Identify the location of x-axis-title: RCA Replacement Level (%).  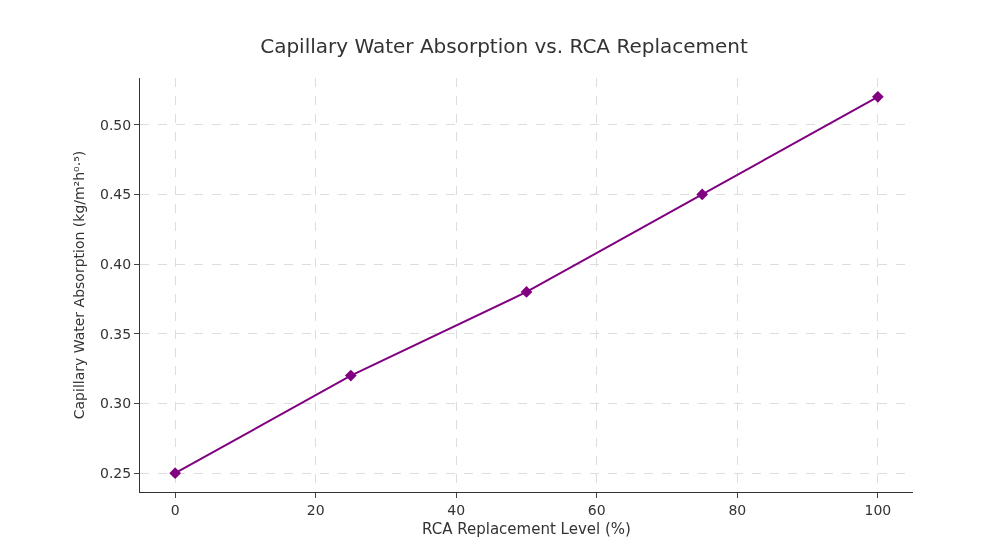
(526, 528).